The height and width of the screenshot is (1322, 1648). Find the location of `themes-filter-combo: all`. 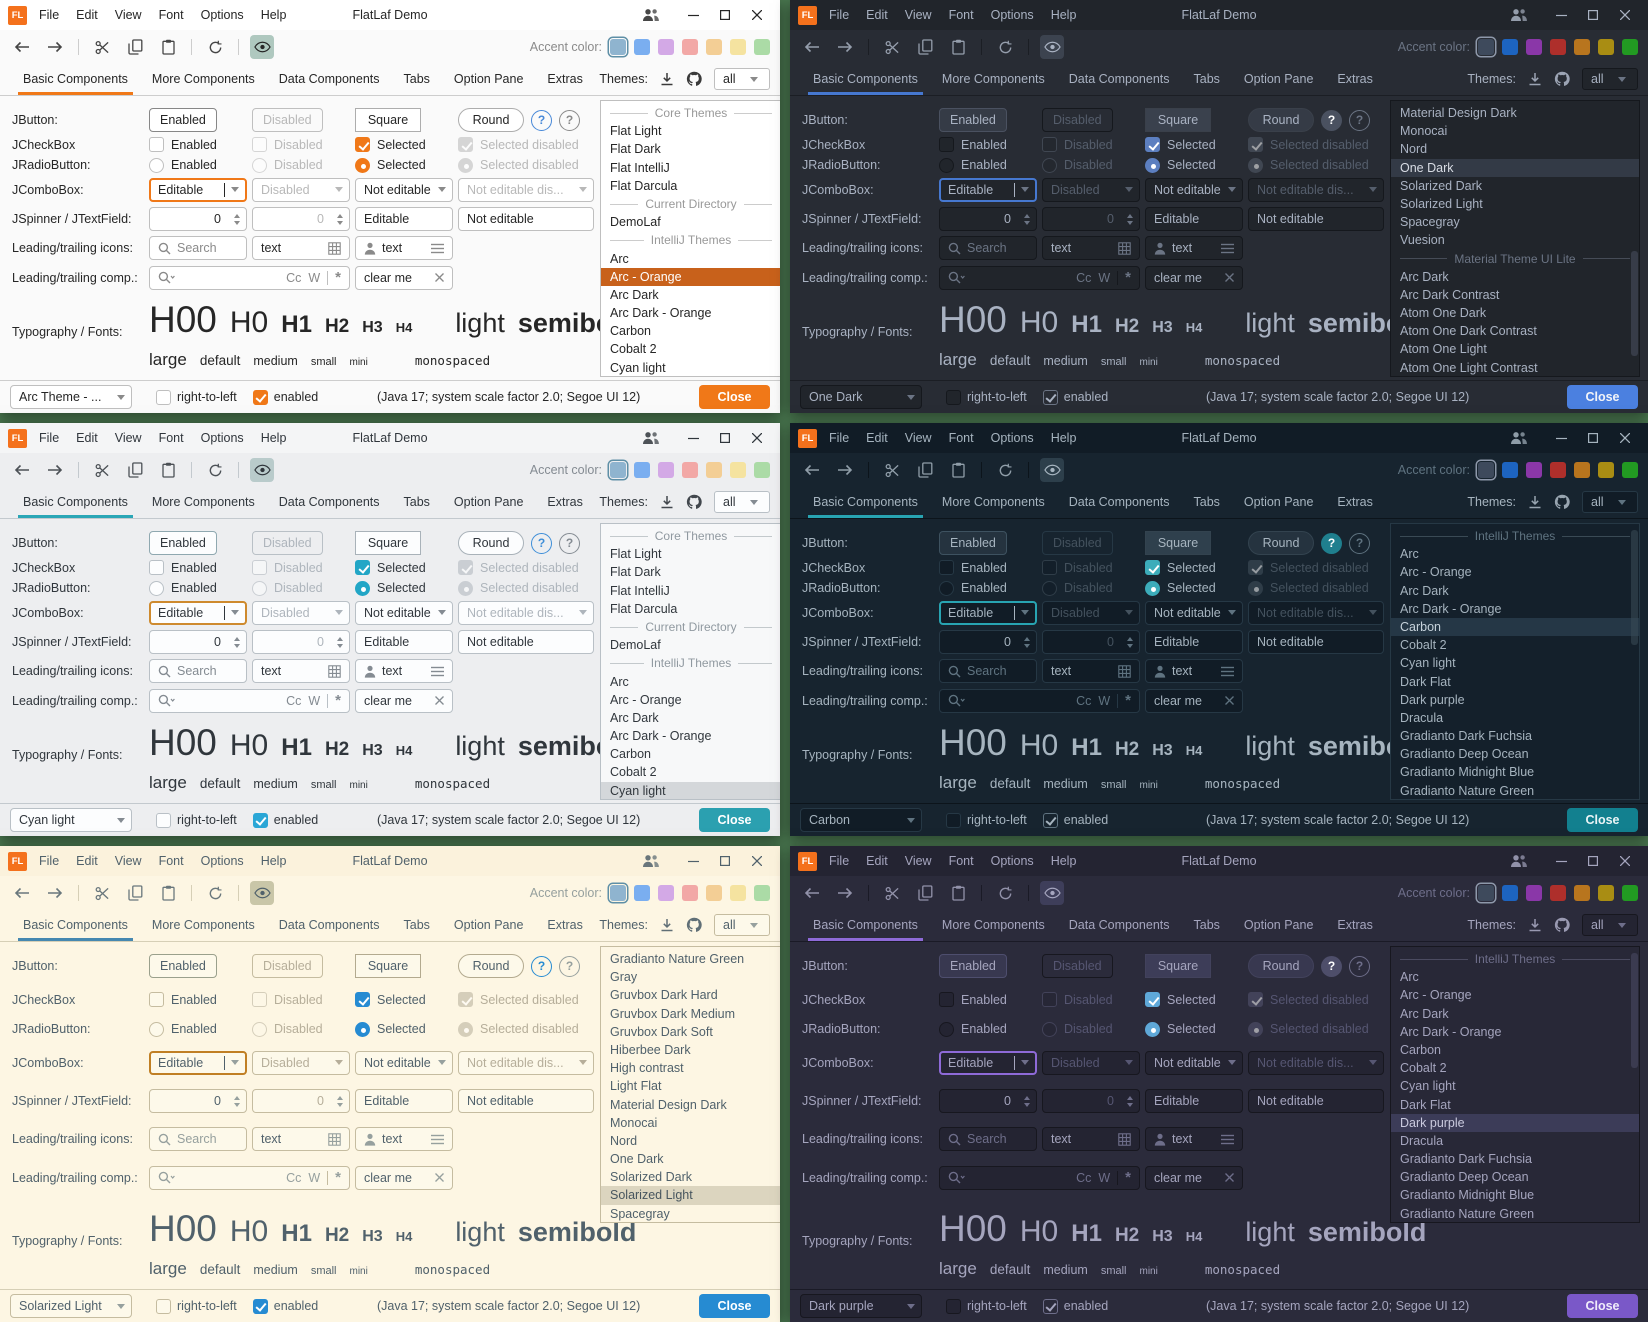

themes-filter-combo: all is located at coordinates (1610, 925).